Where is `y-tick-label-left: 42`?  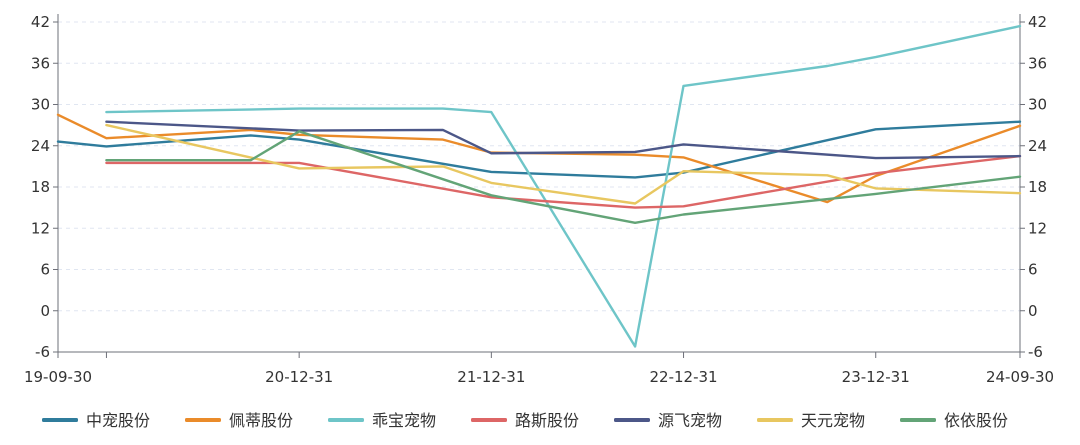 y-tick-label-left: 42 is located at coordinates (40, 22).